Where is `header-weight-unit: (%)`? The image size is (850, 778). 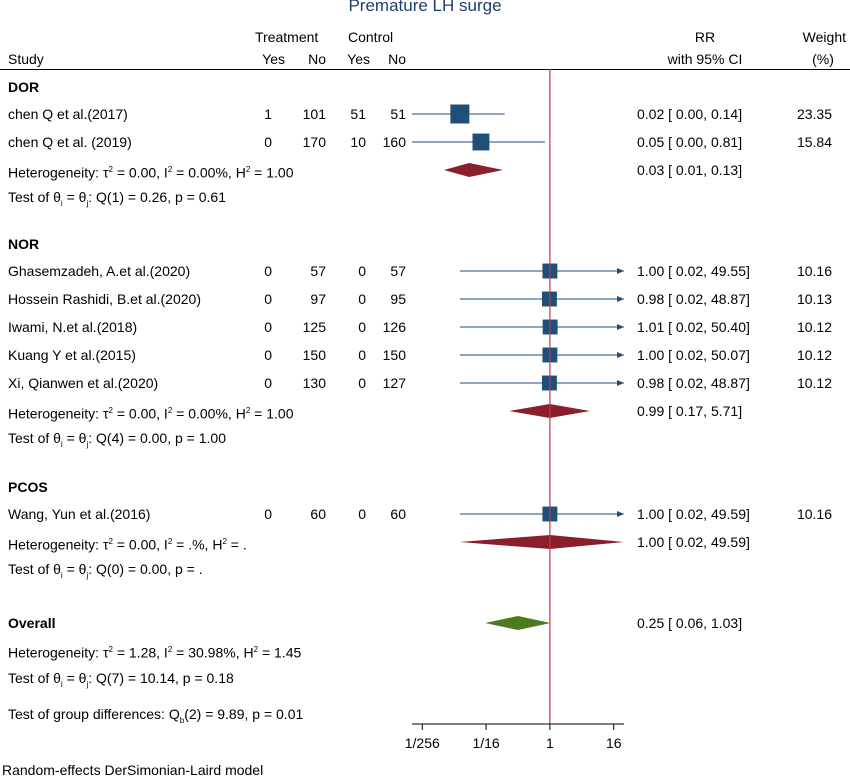 header-weight-unit: (%) is located at coordinates (823, 59).